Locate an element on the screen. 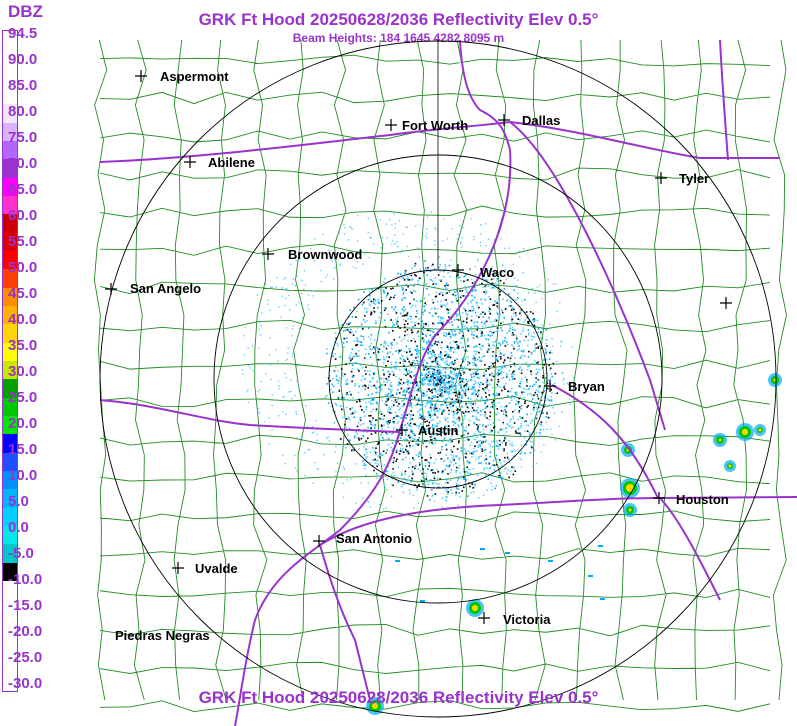 This screenshot has height=726, width=797. legend-swatch is located at coordinates (10, 480).